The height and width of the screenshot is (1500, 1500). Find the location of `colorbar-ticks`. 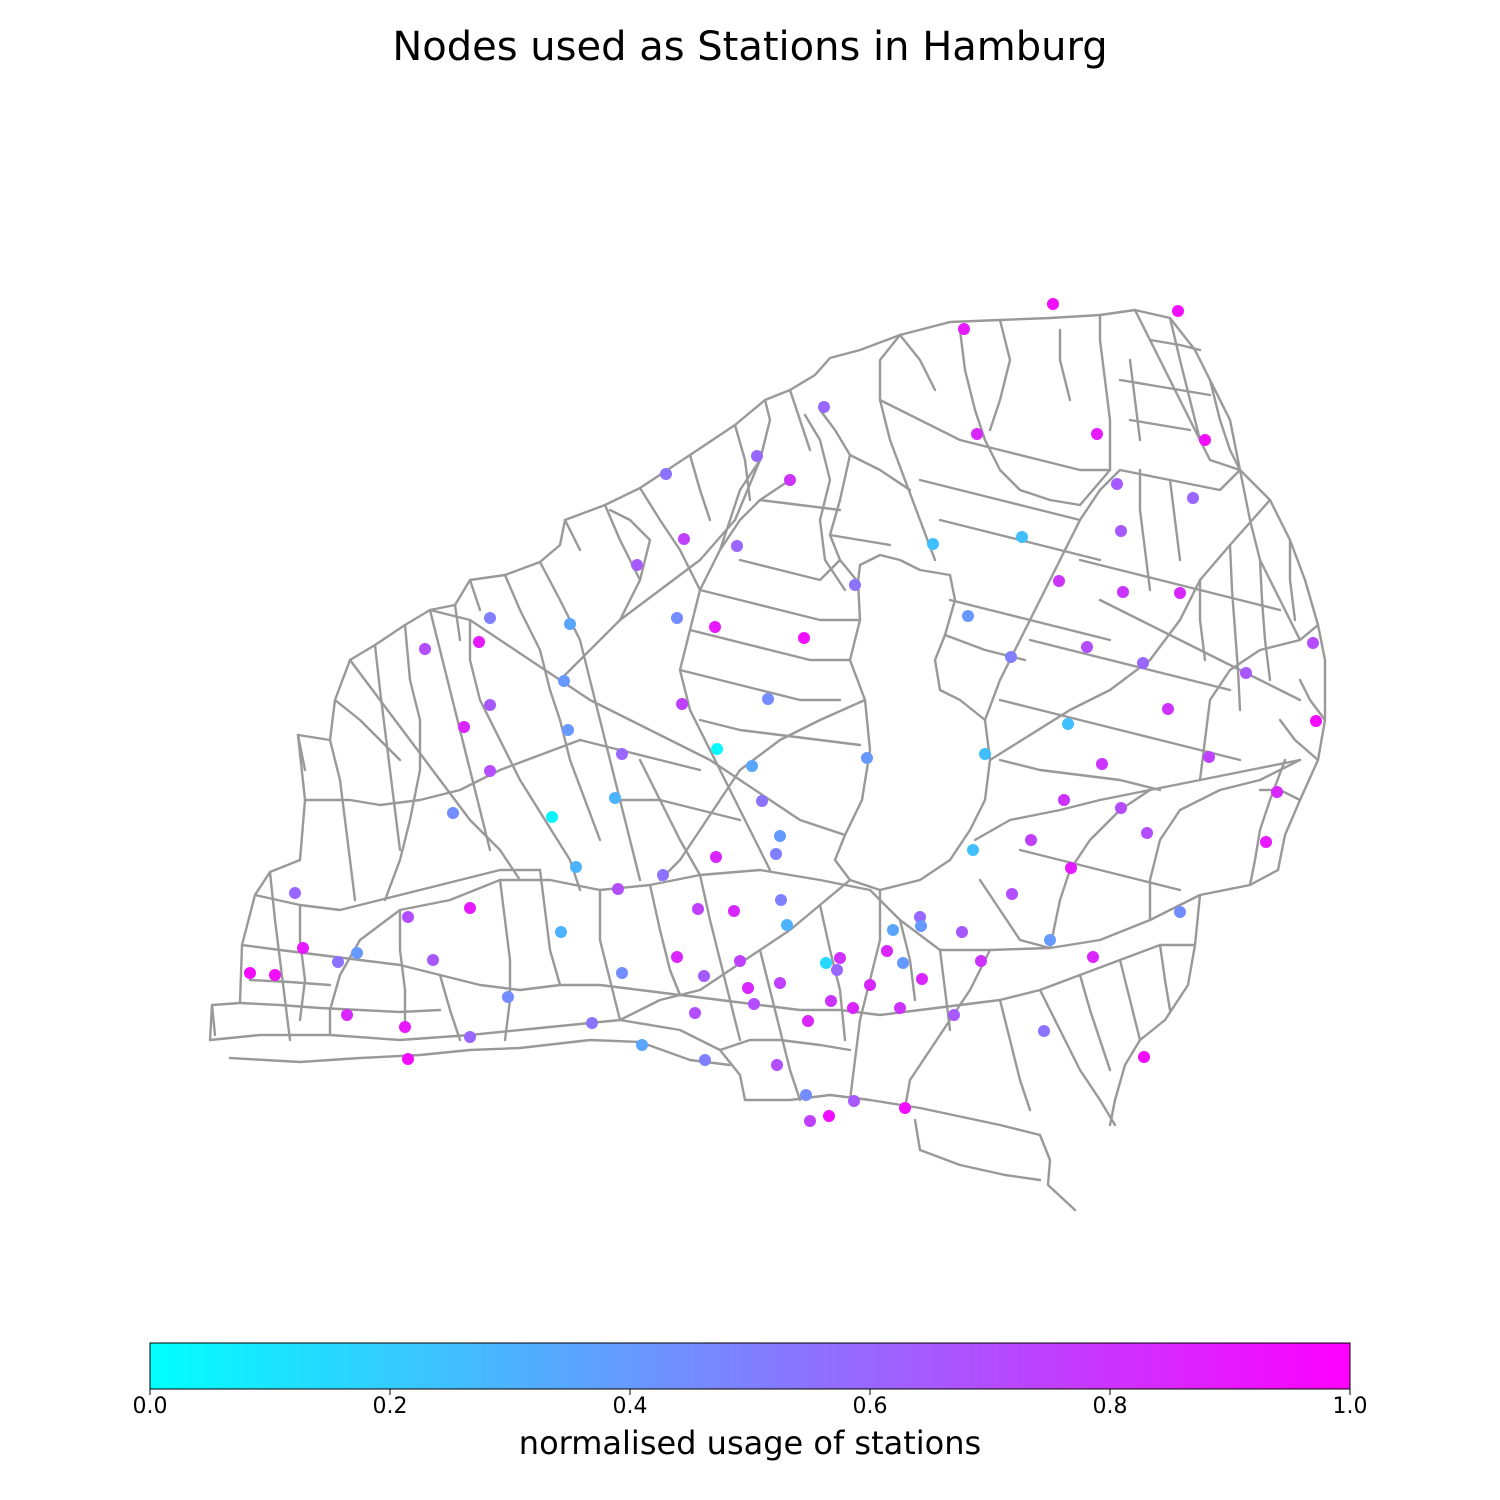

colorbar-ticks is located at coordinates (750, 1392).